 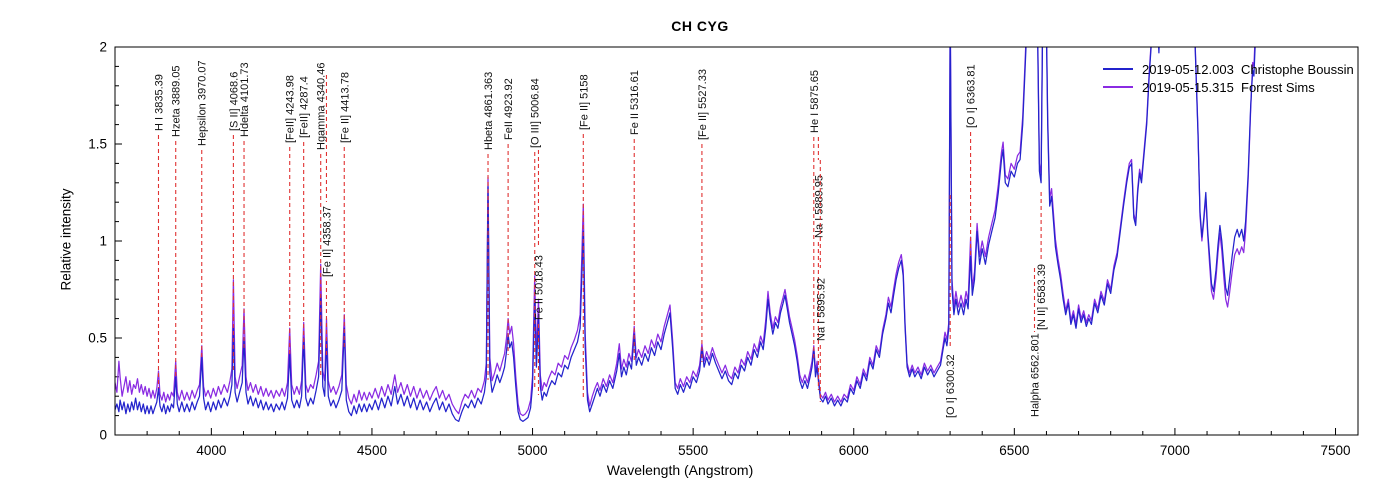 I want to click on annotation-label: Hbeta 4861.363, so click(x=489, y=111).